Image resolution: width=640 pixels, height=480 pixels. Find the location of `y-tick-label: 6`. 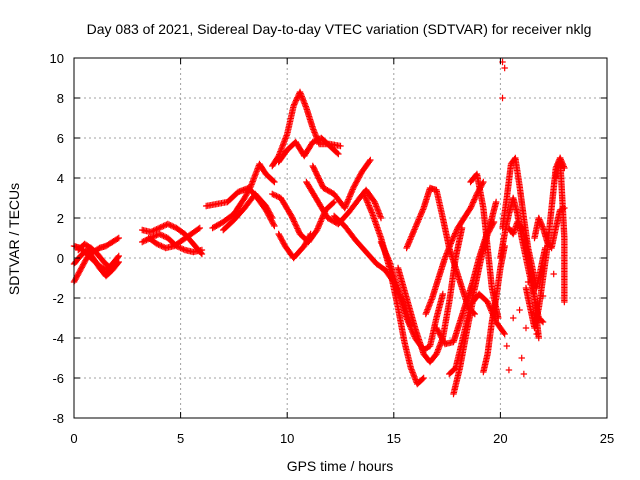

y-tick-label: 6 is located at coordinates (60, 138).